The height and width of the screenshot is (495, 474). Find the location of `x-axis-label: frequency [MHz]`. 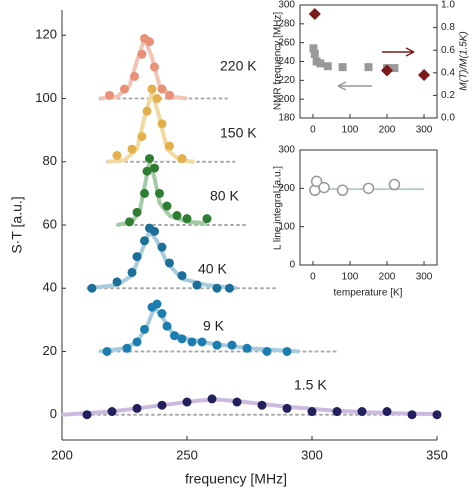

x-axis-label: frequency [MHz] is located at coordinates (236, 479).